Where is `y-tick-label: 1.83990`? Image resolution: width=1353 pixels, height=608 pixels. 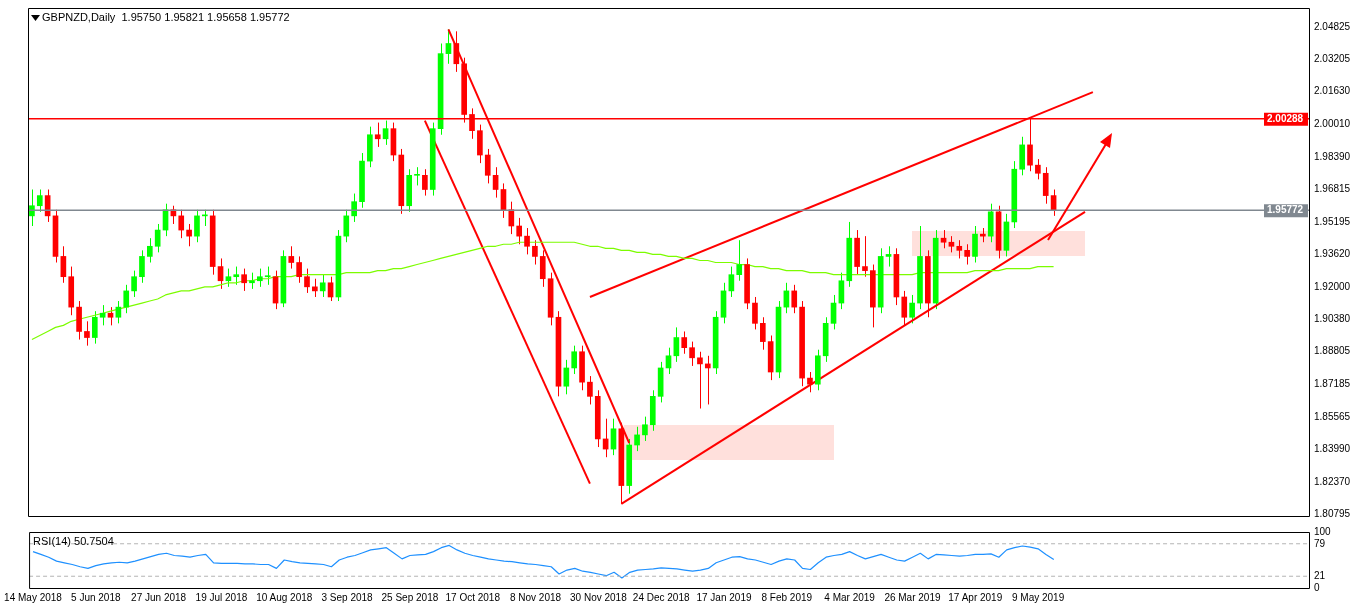 y-tick-label: 1.83990 is located at coordinates (1332, 449).